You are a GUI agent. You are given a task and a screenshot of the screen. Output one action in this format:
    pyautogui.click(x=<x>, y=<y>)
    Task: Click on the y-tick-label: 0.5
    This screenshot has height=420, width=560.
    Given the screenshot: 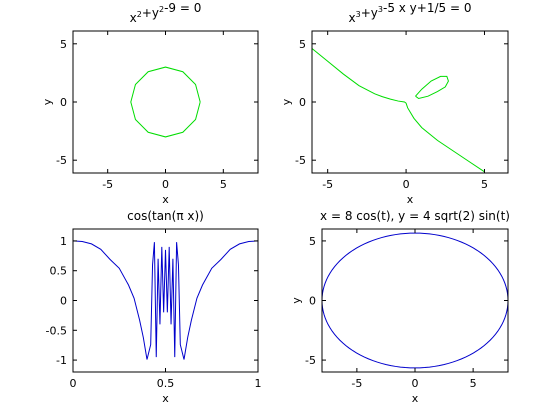 What is the action you would take?
    pyautogui.click(x=59, y=271)
    